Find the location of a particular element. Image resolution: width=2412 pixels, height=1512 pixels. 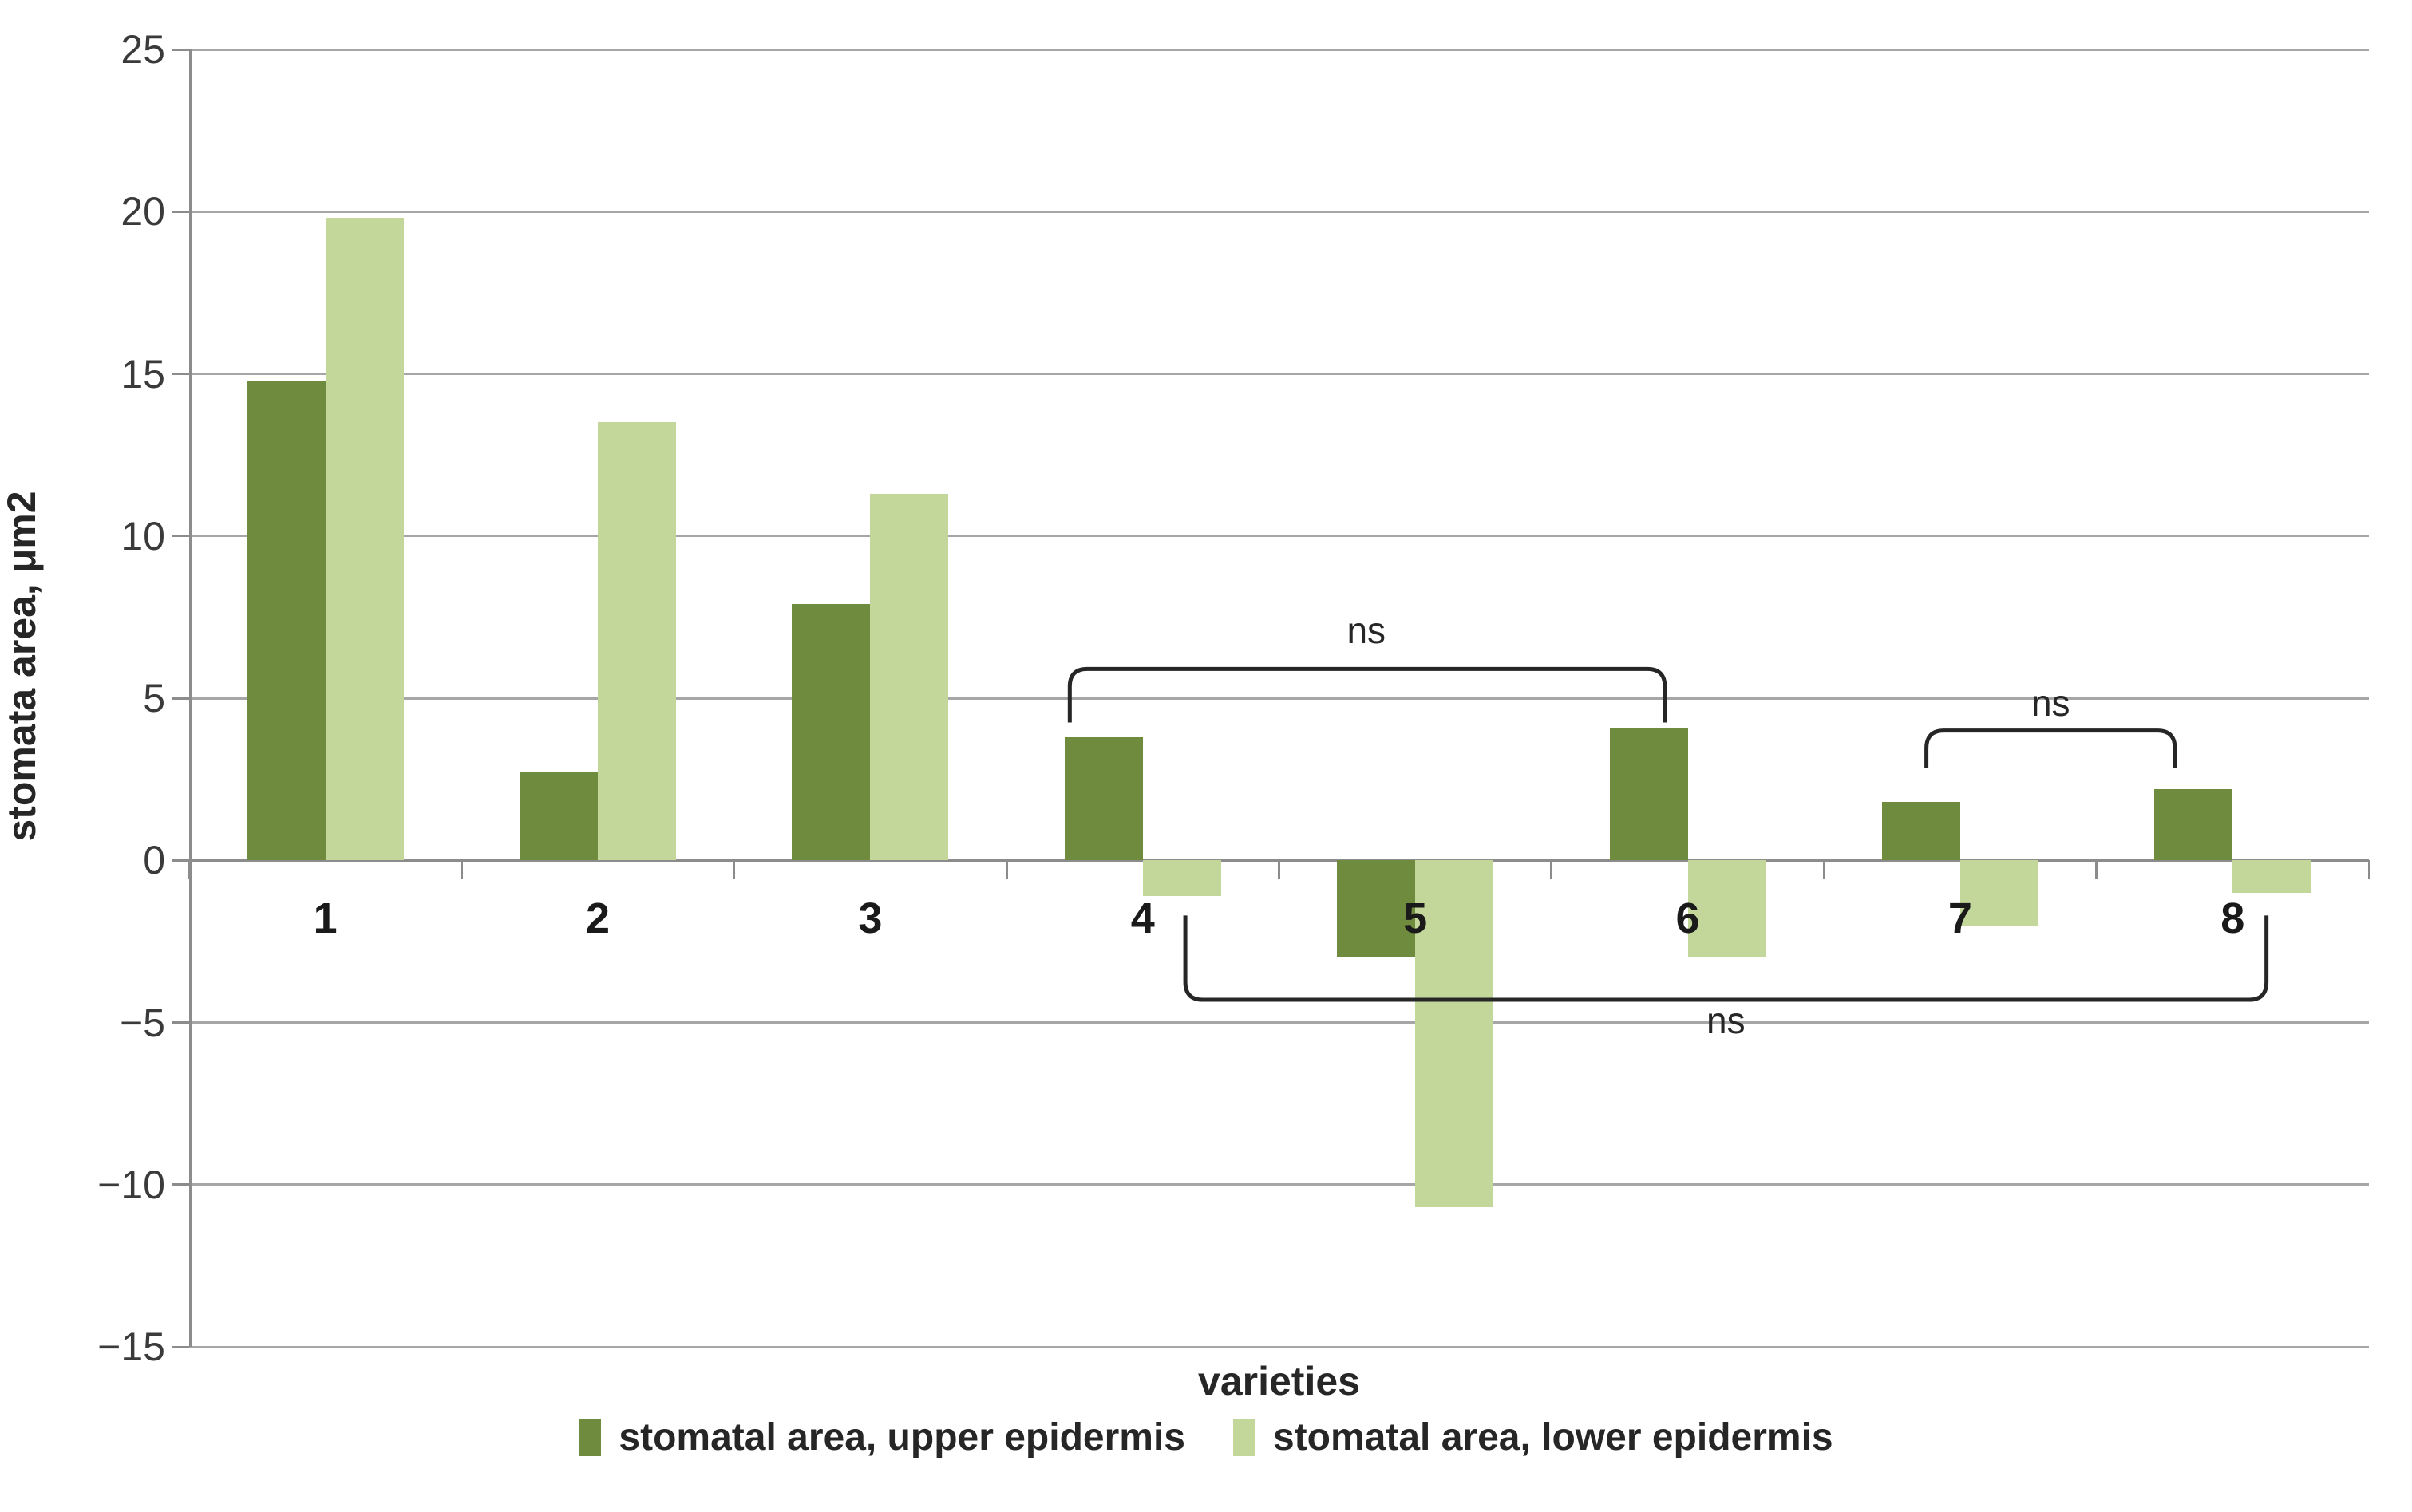

legend-label-upper: stomatal area, upper epidermis is located at coordinates (902, 1438).